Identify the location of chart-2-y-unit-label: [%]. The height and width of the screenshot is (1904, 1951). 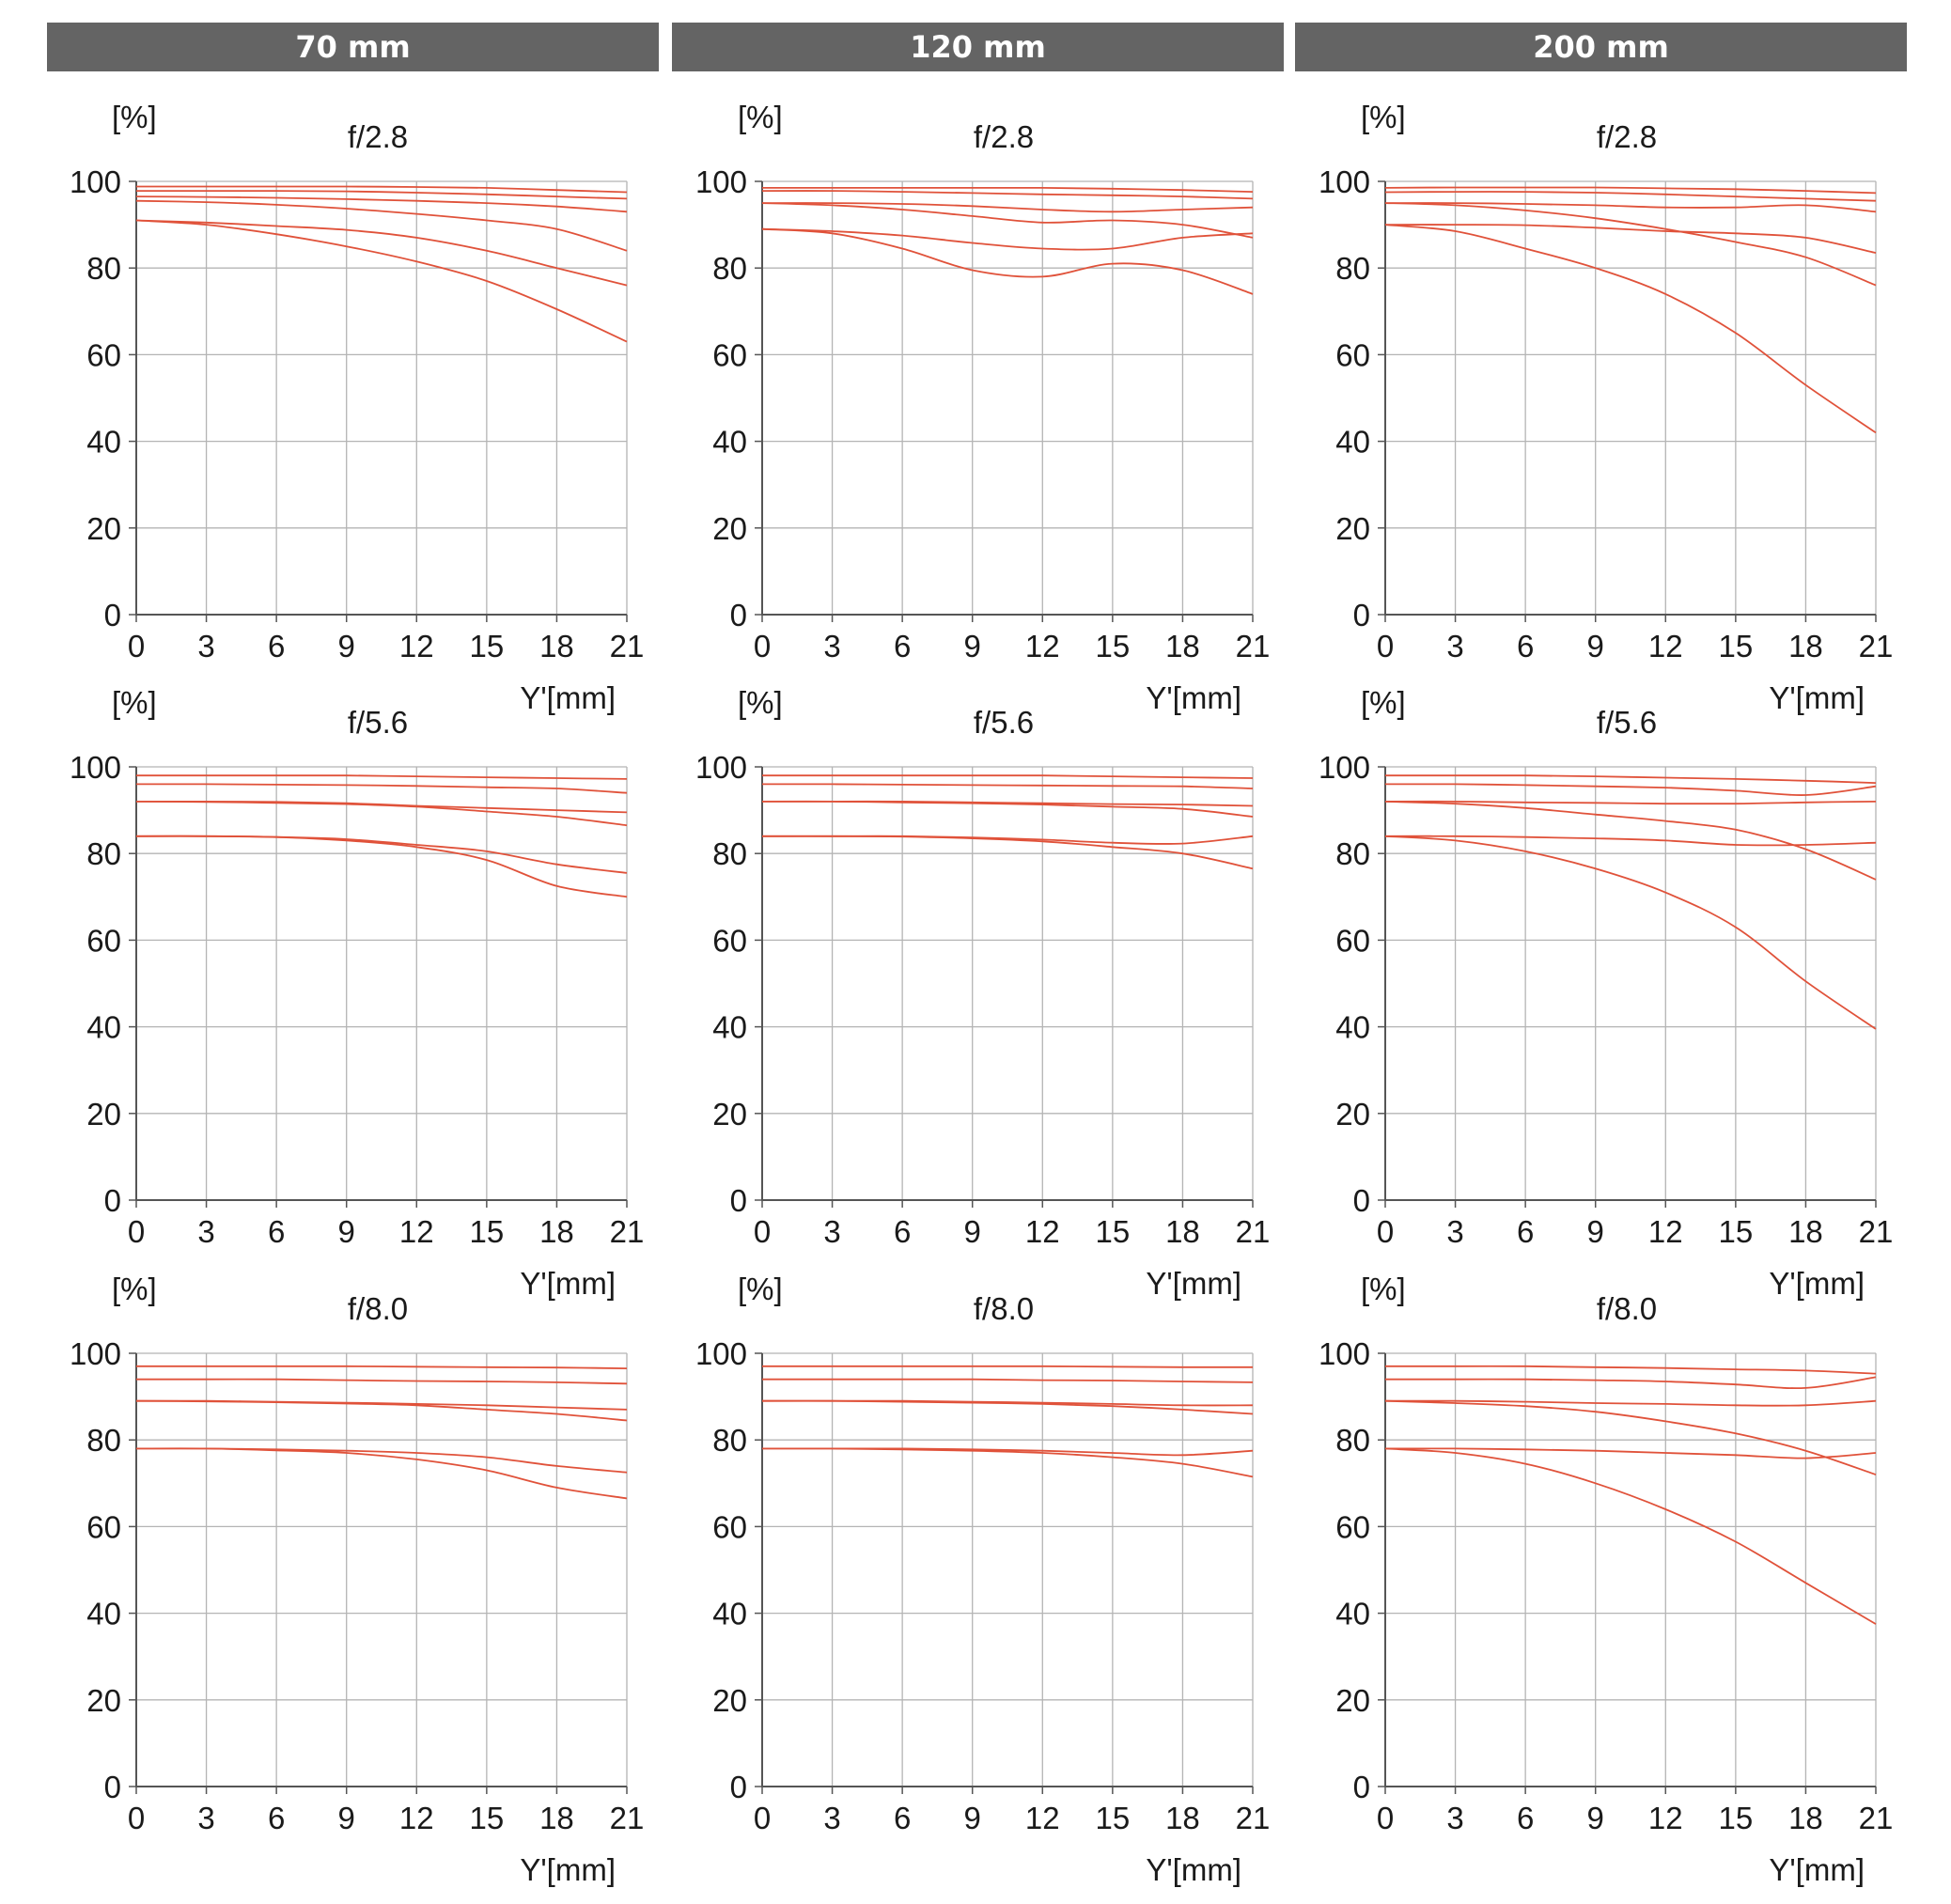
(760, 117).